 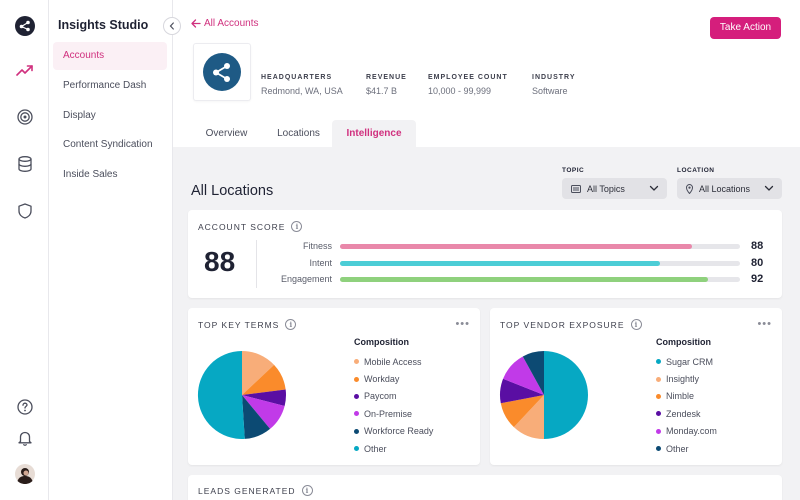 What do you see at coordinates (24, 164) in the screenshot?
I see `database-icon` at bounding box center [24, 164].